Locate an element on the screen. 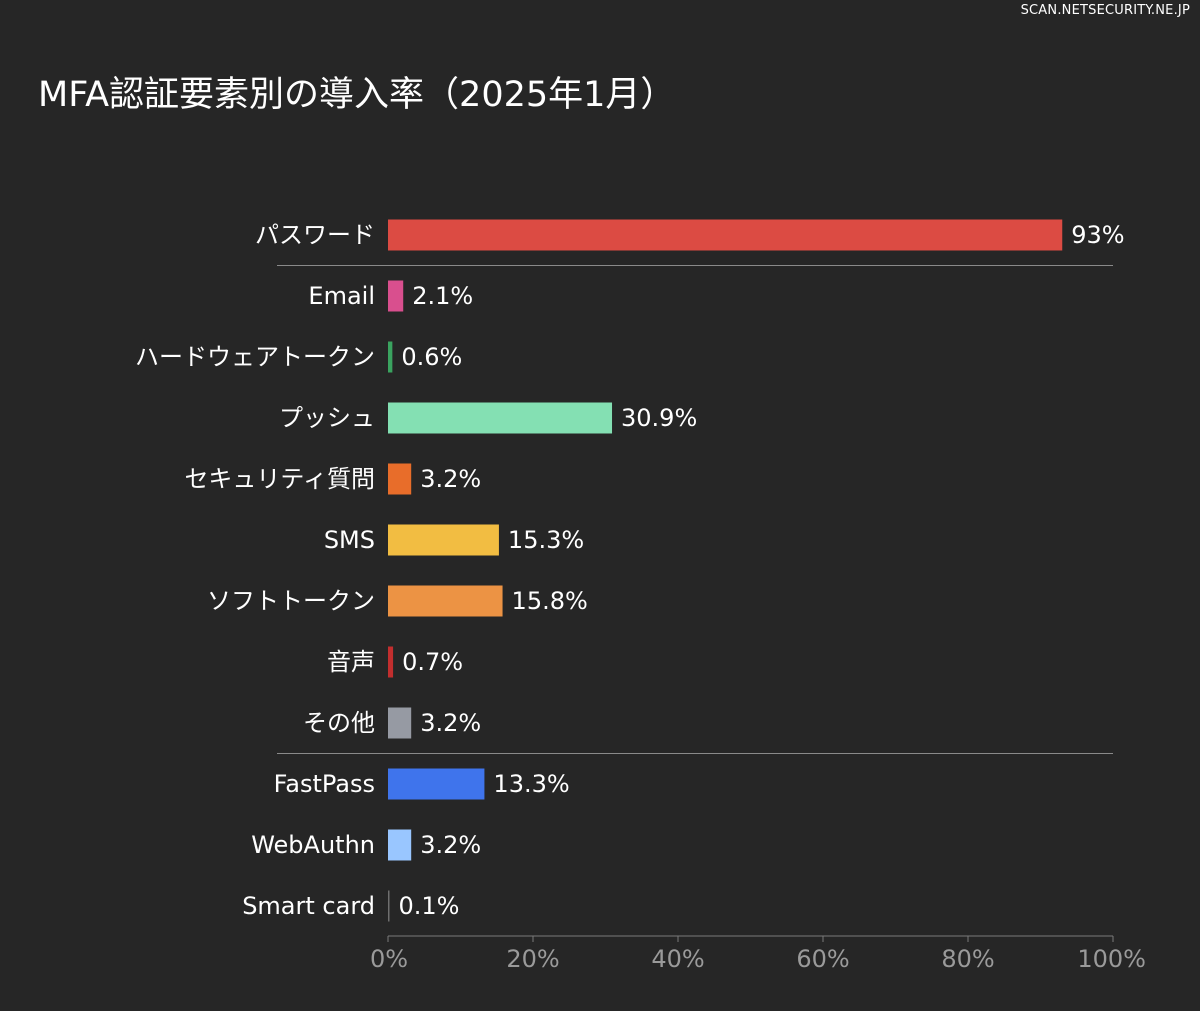 This screenshot has width=1200, height=1011. category-label: ハードウェアトークン is located at coordinates (255, 357).